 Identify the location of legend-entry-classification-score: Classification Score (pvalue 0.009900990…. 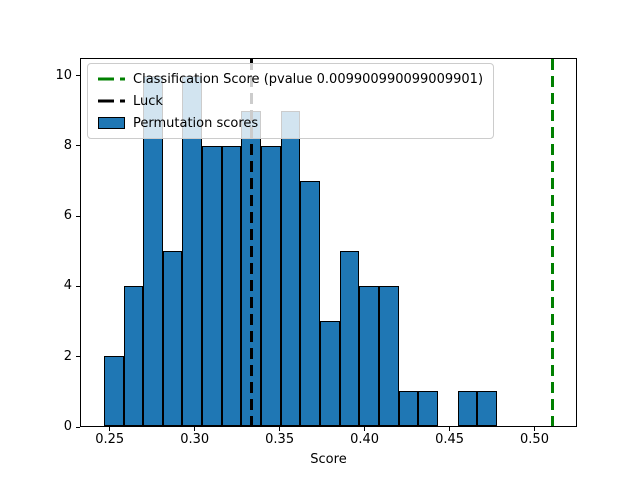
(290, 79).